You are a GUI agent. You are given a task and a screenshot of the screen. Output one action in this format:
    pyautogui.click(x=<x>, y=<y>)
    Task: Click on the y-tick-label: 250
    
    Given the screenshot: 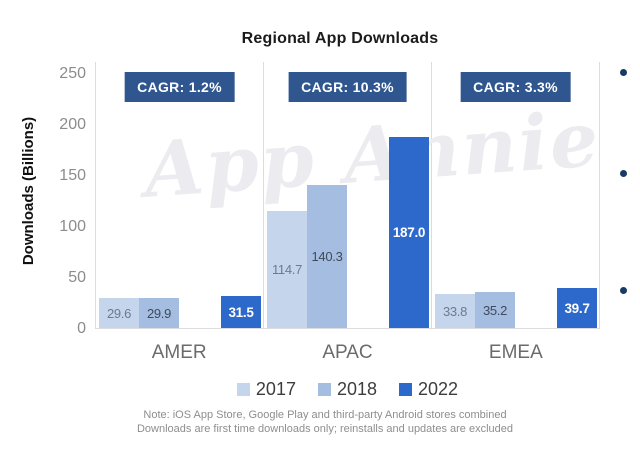 What is the action you would take?
    pyautogui.click(x=72, y=73)
    